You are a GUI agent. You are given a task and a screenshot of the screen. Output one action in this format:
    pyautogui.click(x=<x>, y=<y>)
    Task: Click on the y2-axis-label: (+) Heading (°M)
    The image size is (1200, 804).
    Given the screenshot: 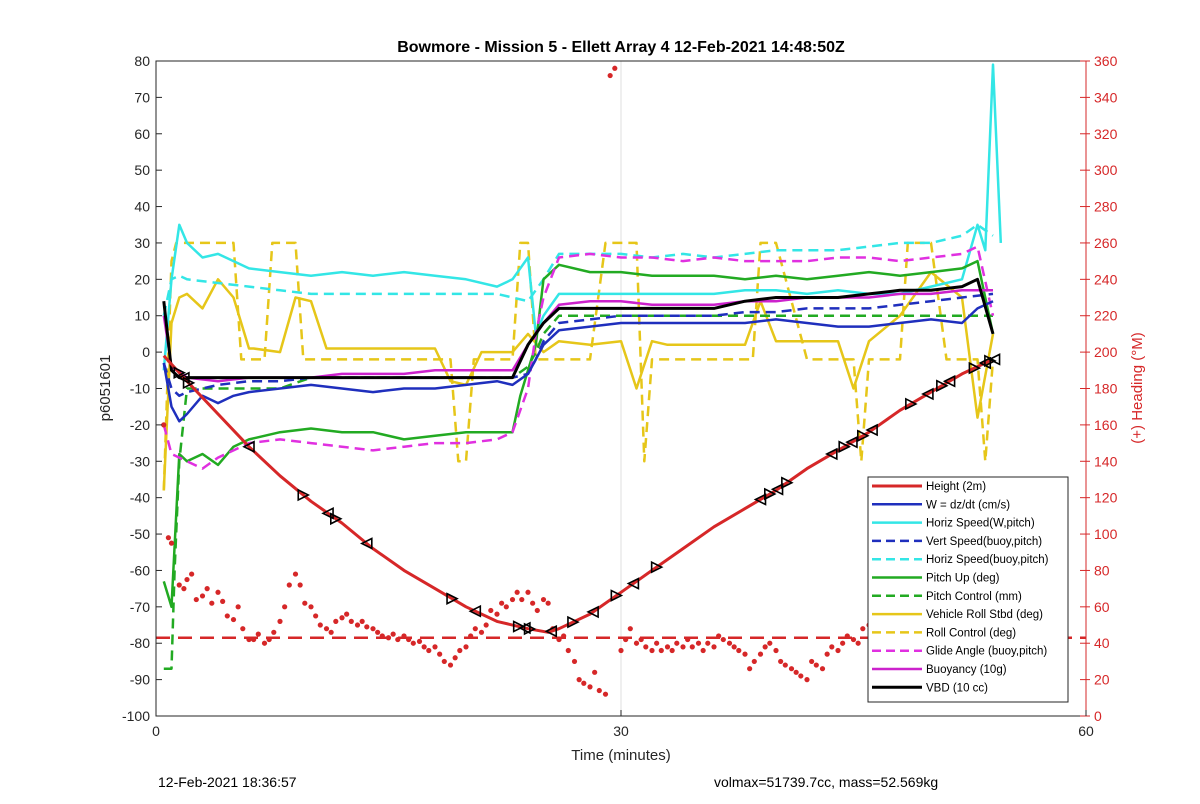 What is the action you would take?
    pyautogui.click(x=1137, y=387)
    